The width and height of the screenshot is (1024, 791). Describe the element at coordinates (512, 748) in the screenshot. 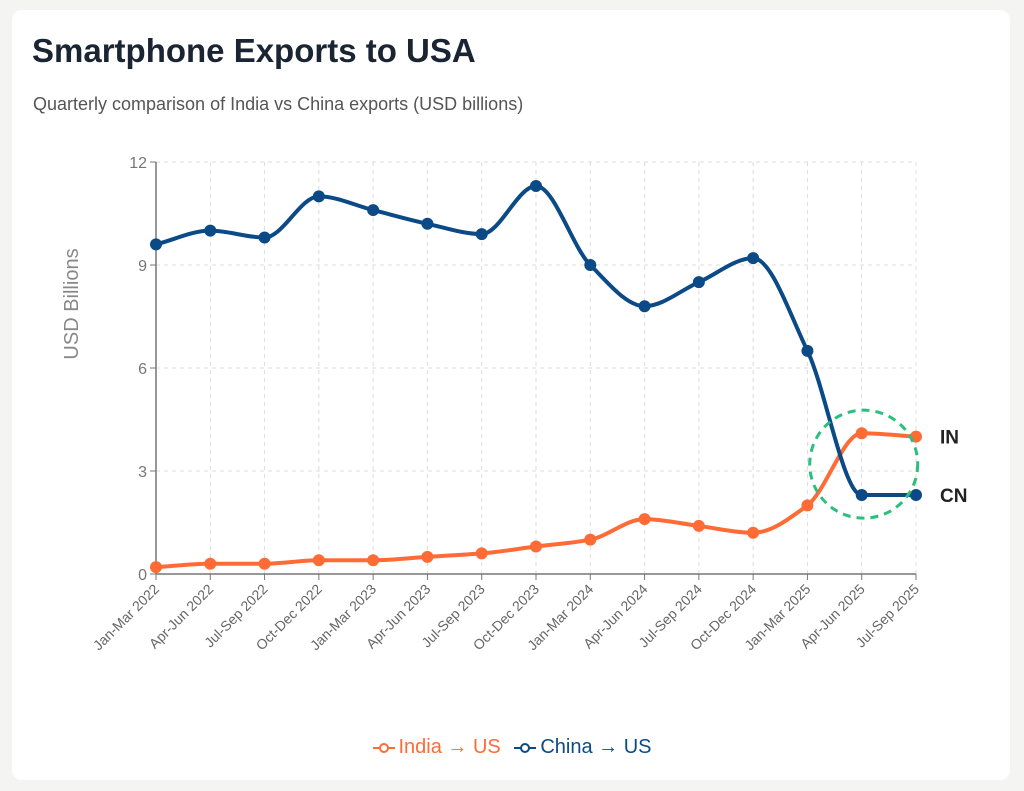

I see `legend: India → US China → US` at that location.